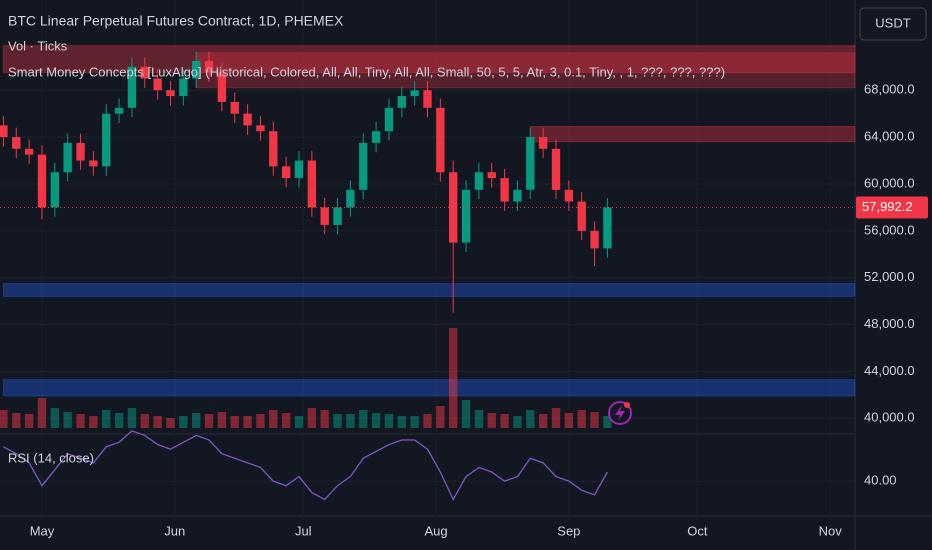  I want to click on y-tick-label: 60,000.0, so click(889, 182).